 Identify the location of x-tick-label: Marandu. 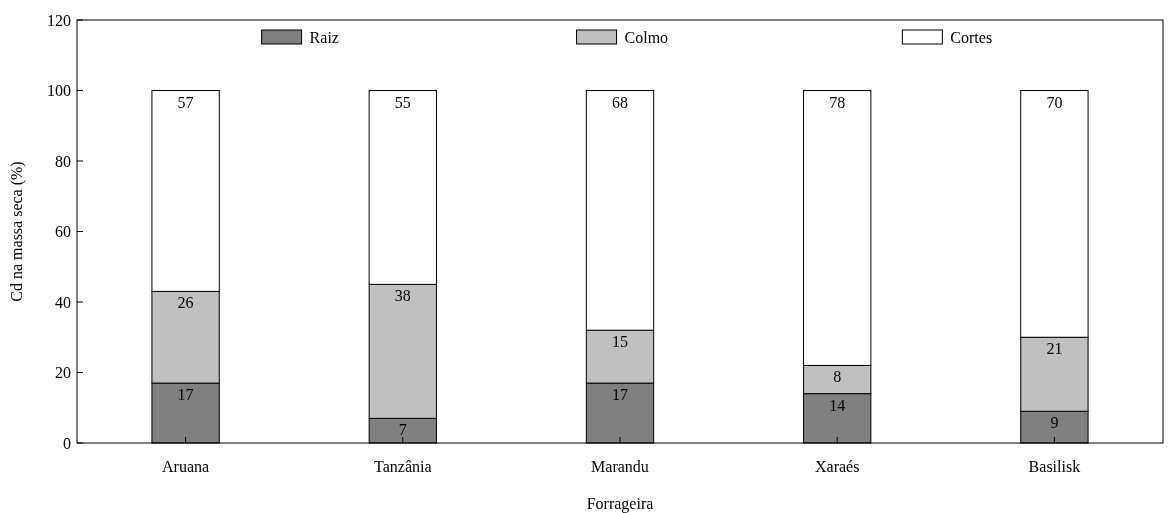
(620, 466).